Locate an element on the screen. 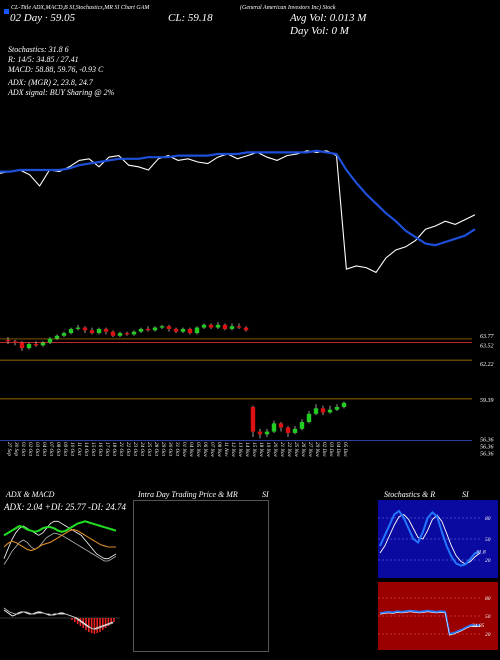 This screenshot has width=500, height=660. price-level-label: 62.22 is located at coordinates (487, 365).